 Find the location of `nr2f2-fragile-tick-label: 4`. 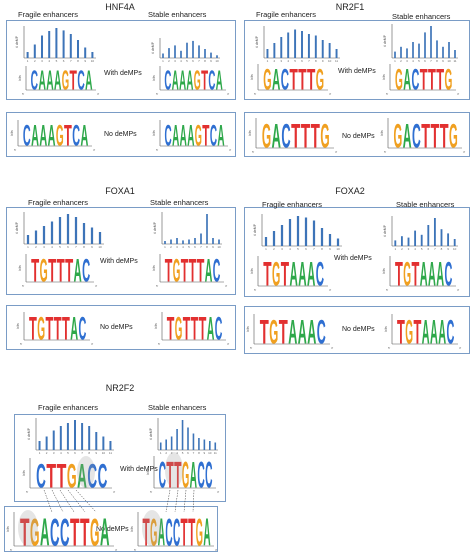

nr2f2-fragile-tick-label: 4 is located at coordinates (61, 453).